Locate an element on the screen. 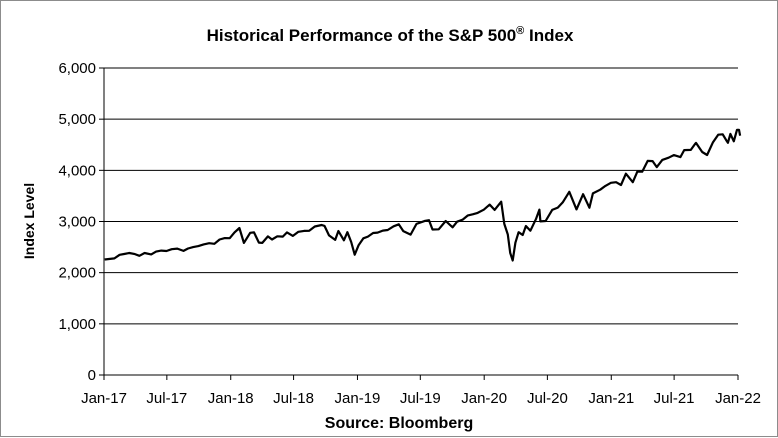  x-tick-label: Jul-20 is located at coordinates (547, 398).